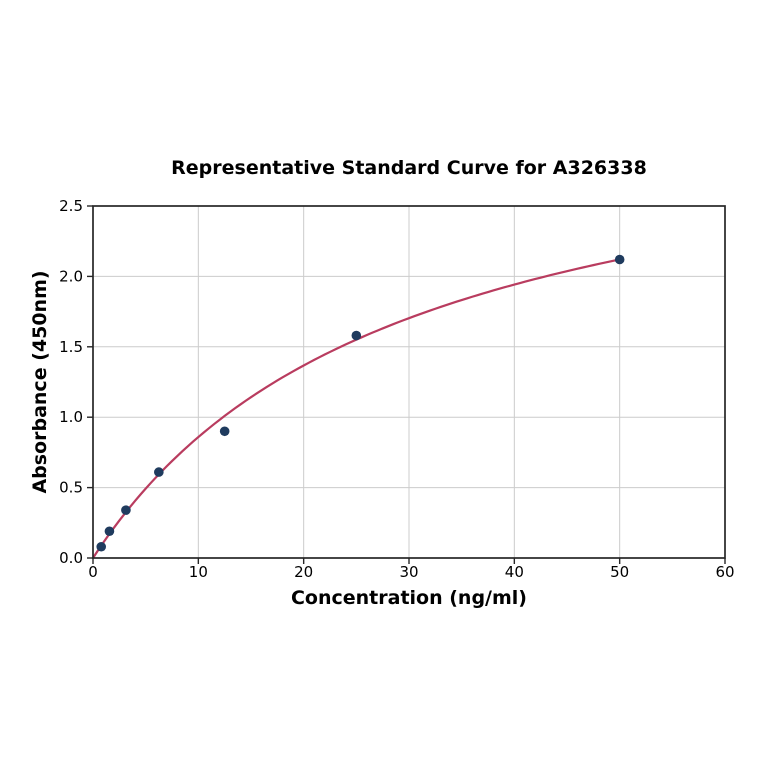  I want to click on x-tick-label: 10, so click(198, 572).